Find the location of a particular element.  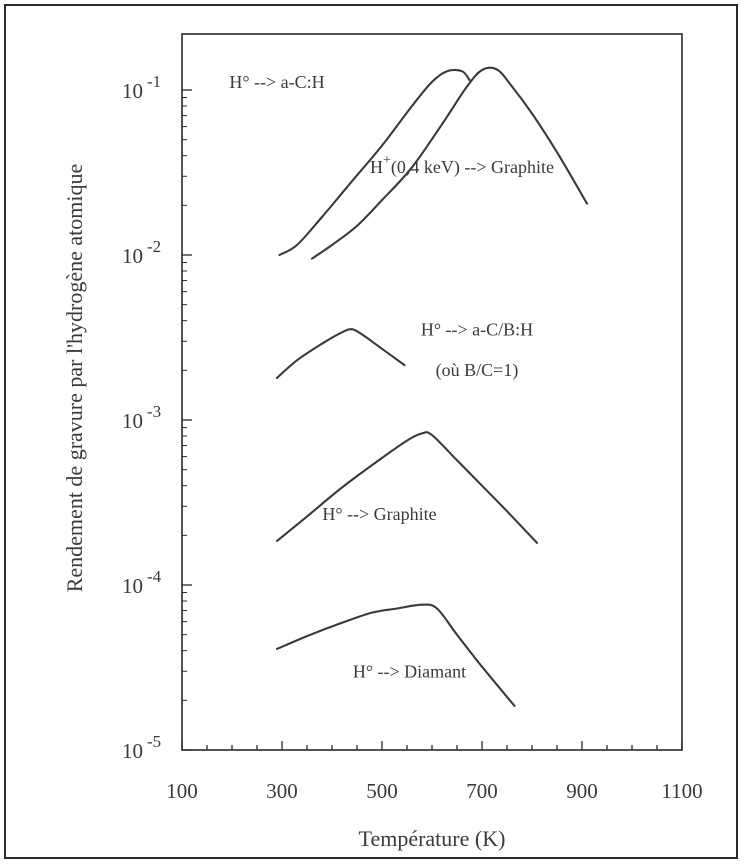

y-tick-labels: 10-1 10-2 10-3 10-4 10-5 is located at coordinates (142, 417).